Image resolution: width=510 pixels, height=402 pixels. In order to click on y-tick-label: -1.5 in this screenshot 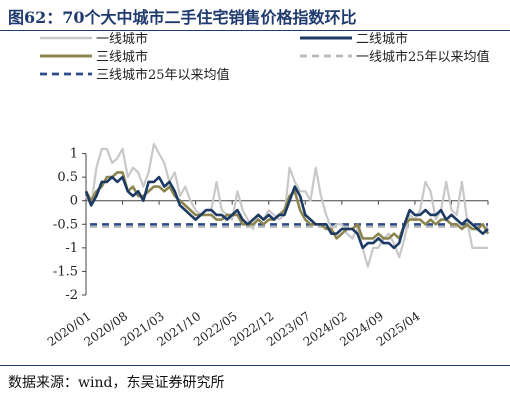, I will do `click(65, 271)`.